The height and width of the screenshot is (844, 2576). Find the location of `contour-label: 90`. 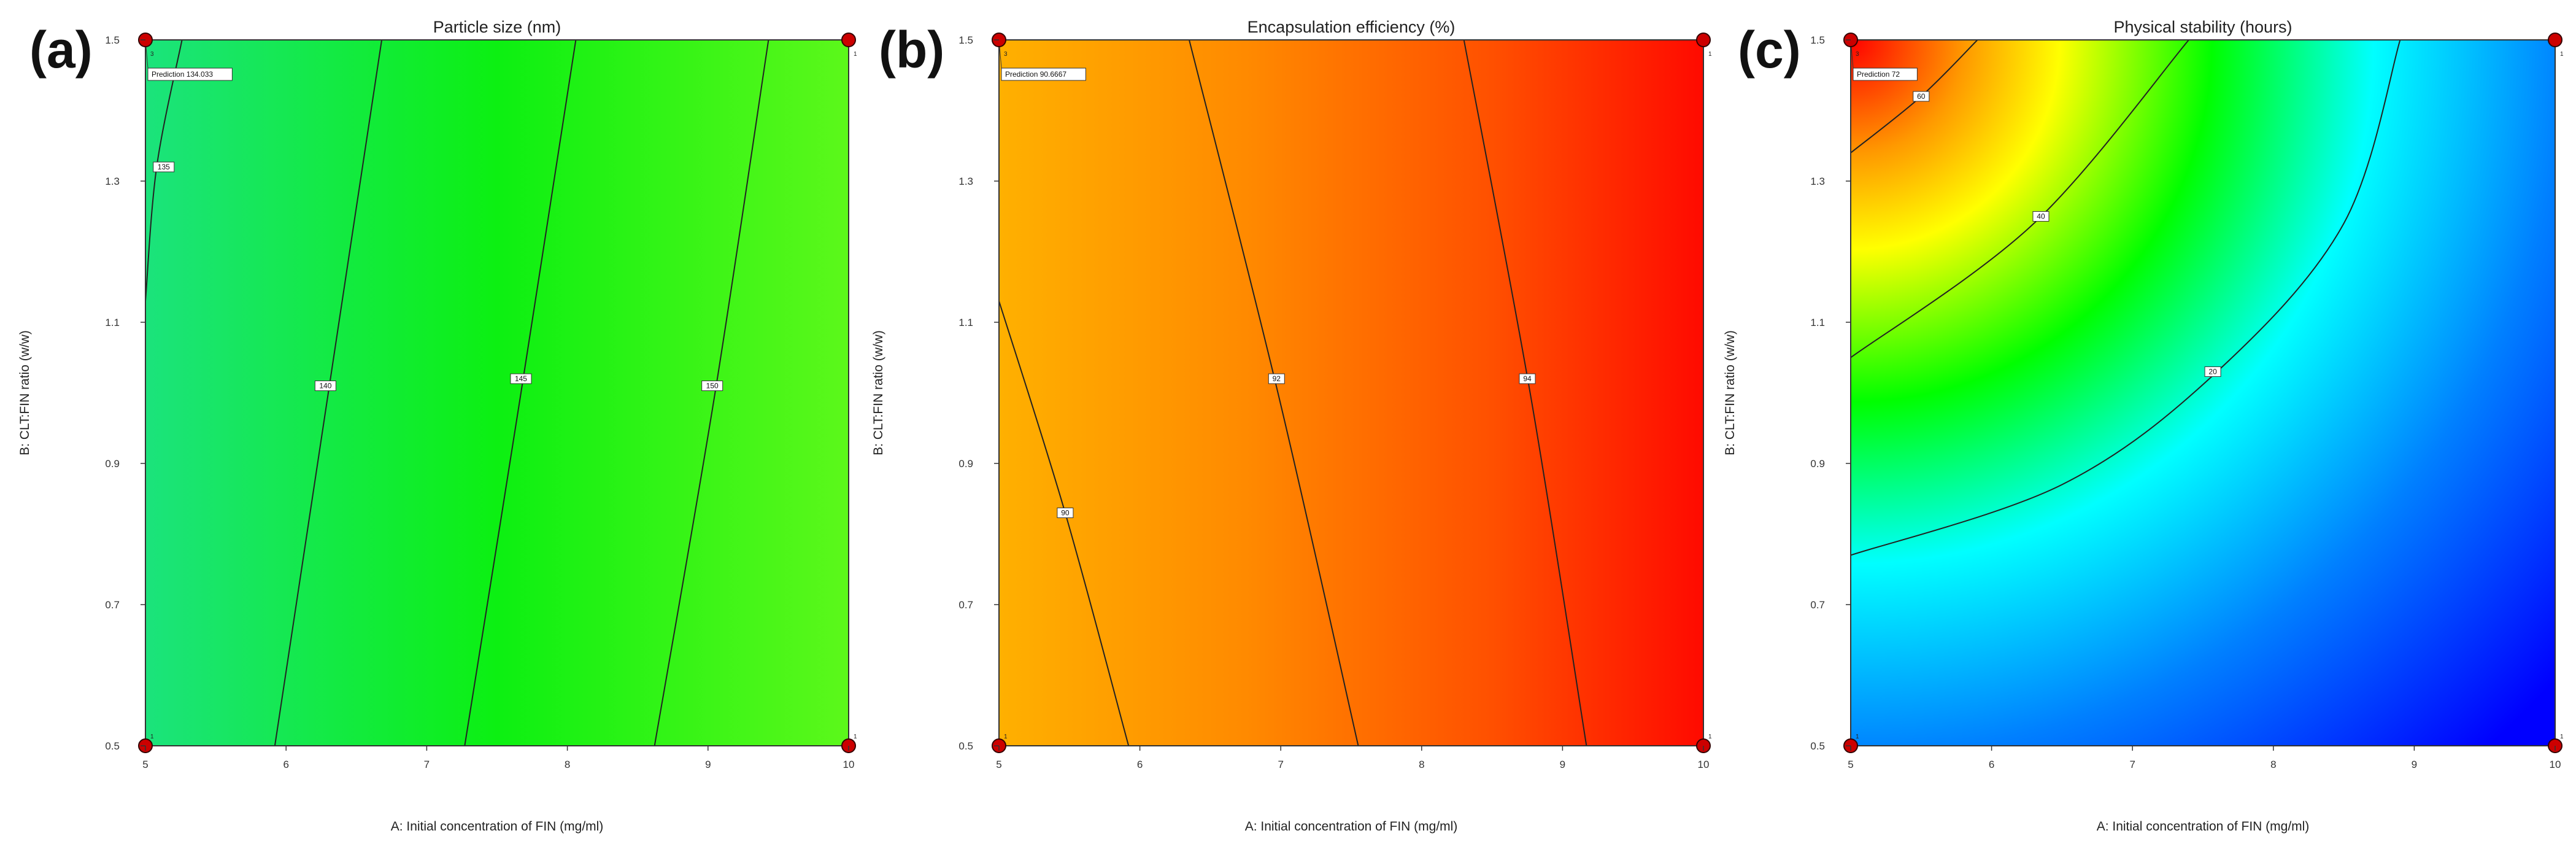

contour-label: 90 is located at coordinates (1065, 513).